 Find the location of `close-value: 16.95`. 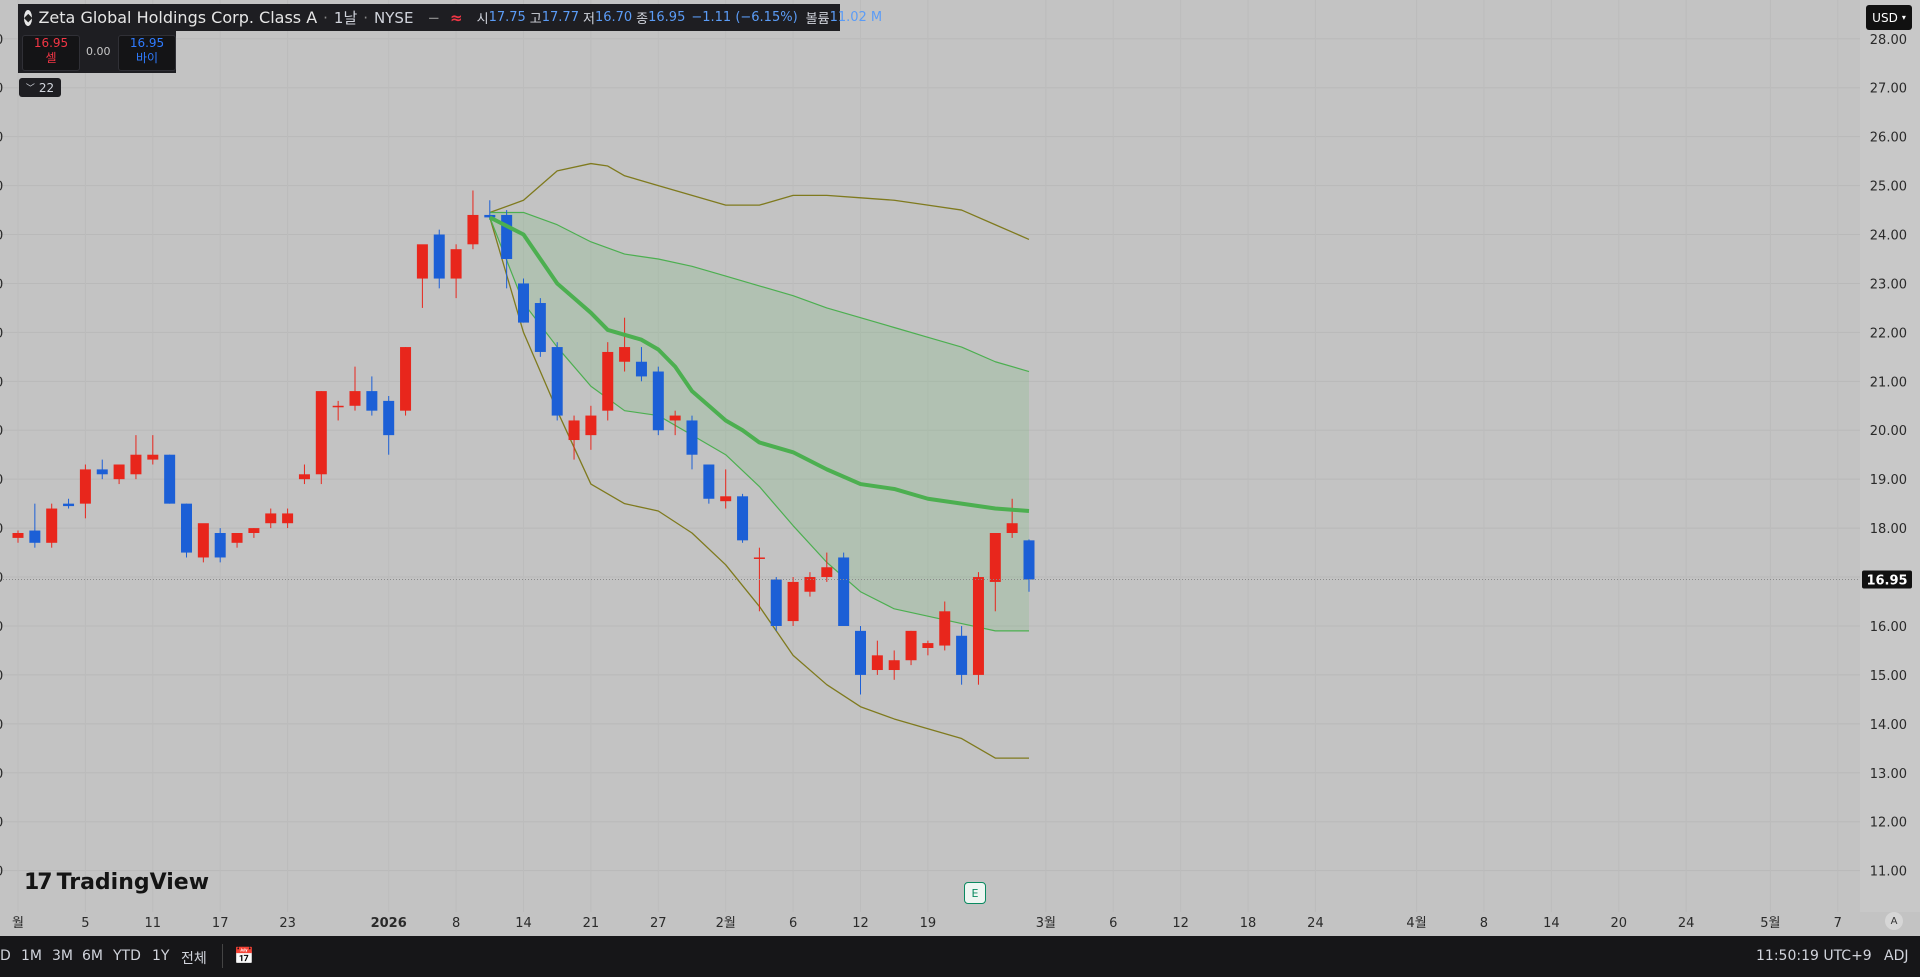

close-value: 16.95 is located at coordinates (667, 17).